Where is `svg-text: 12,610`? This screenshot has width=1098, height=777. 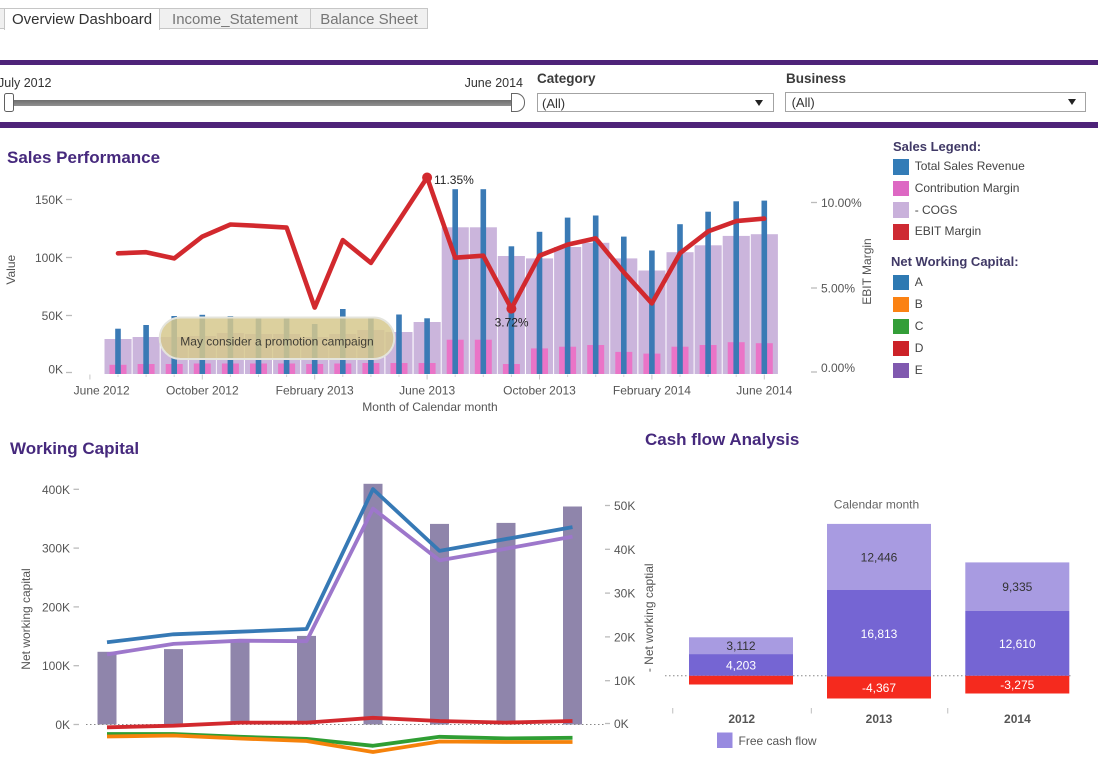 svg-text: 12,610 is located at coordinates (1017, 644).